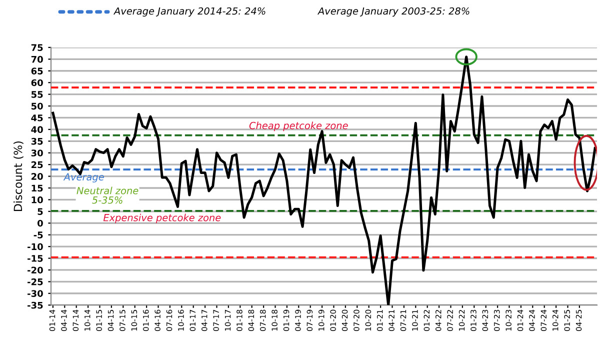  What do you see at coordinates (189, 12) in the screenshot?
I see `text: Average January 2014-25: 24%` at bounding box center [189, 12].